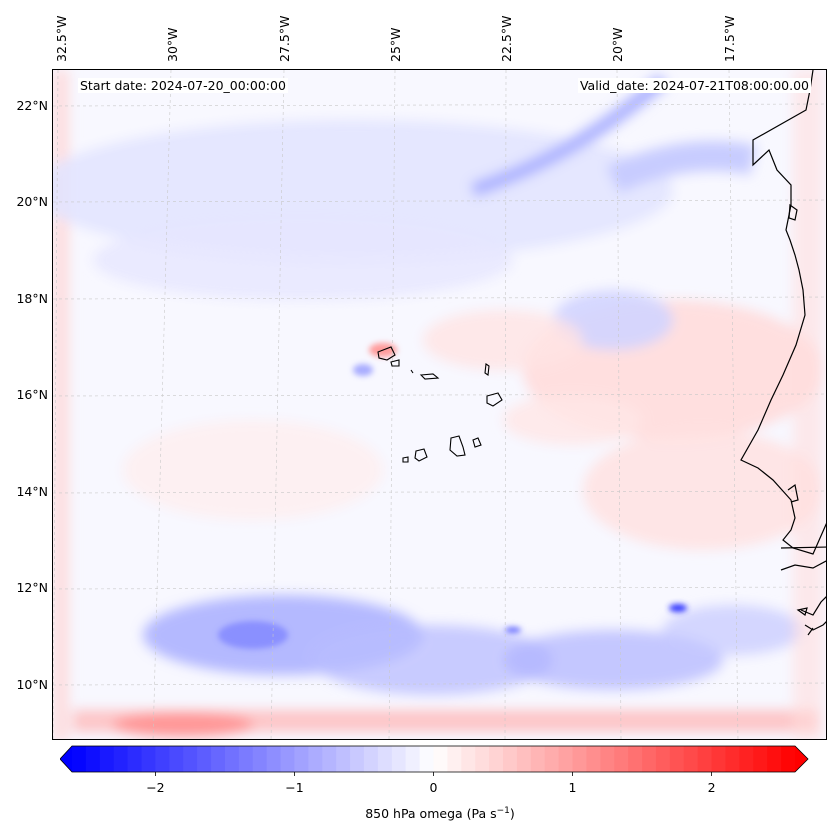  Describe the element at coordinates (183, 85) in the screenshot. I see `start-date-label: Start date: 2024-07-20_00:00:00` at that location.